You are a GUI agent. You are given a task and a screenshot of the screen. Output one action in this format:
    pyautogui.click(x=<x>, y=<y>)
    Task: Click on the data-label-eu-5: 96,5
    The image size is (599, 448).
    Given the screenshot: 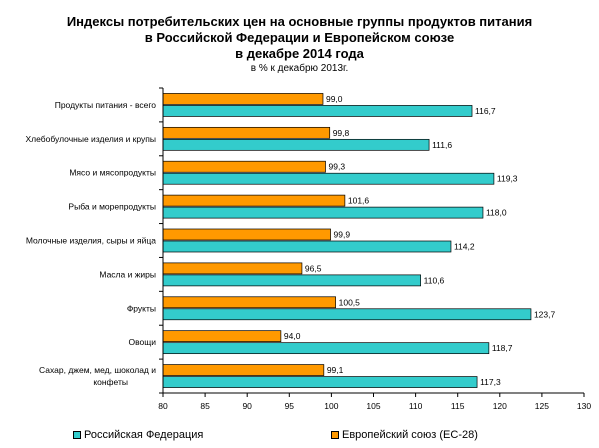 What is the action you would take?
    pyautogui.click(x=313, y=268)
    